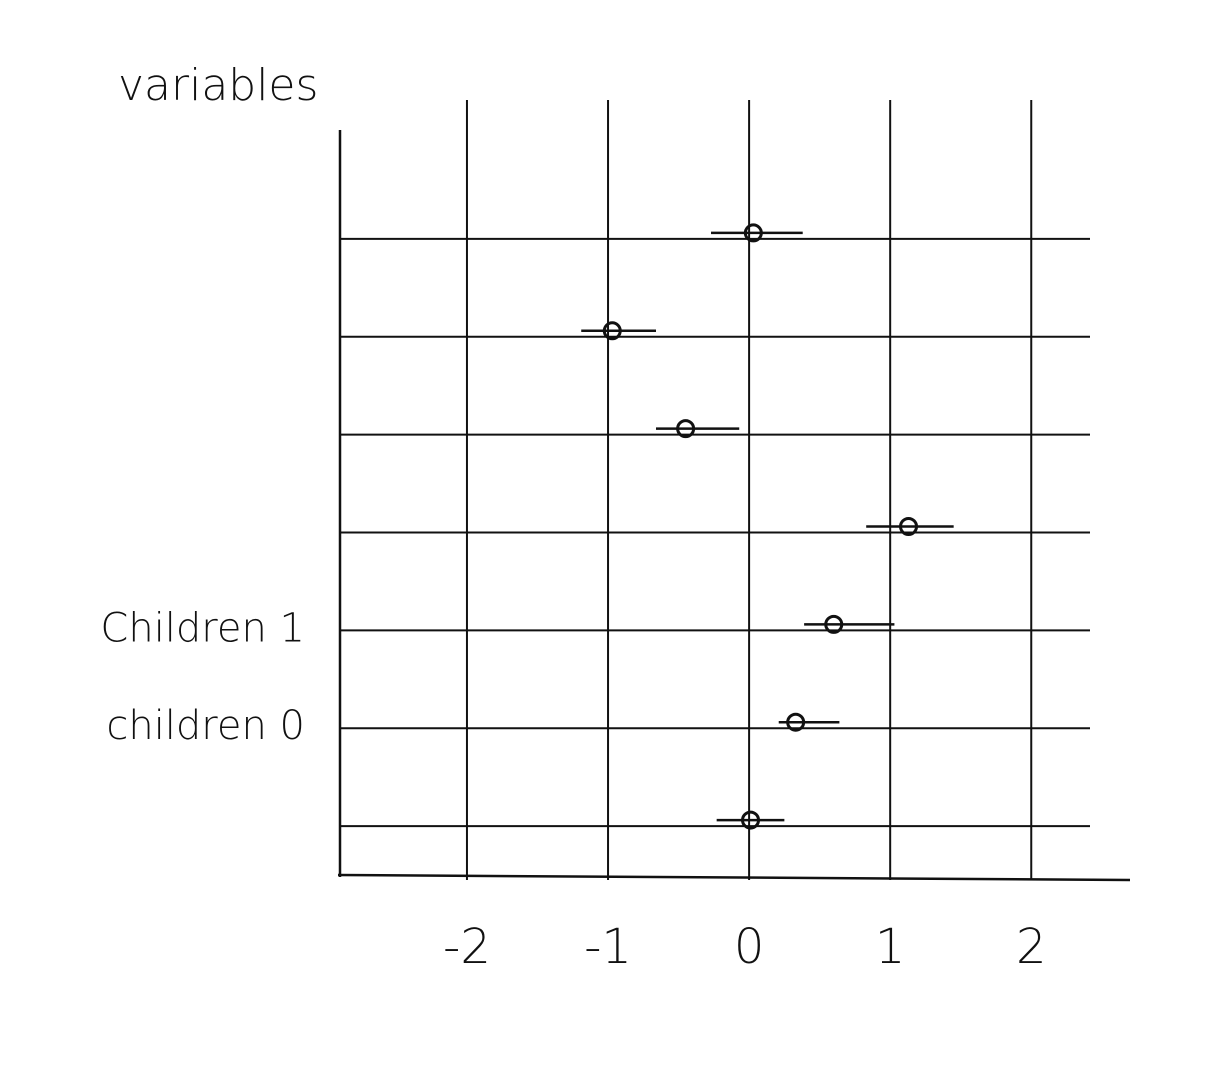  What do you see at coordinates (218, 85) in the screenshot?
I see `chart-title: variables` at bounding box center [218, 85].